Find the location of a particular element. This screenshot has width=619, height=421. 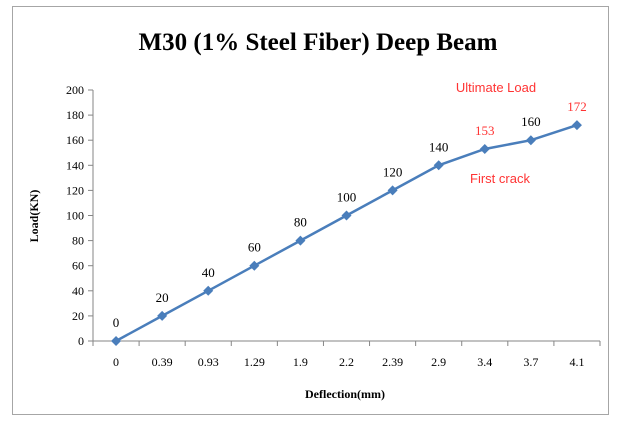

y-tick-label: 20 is located at coordinates (78, 316).